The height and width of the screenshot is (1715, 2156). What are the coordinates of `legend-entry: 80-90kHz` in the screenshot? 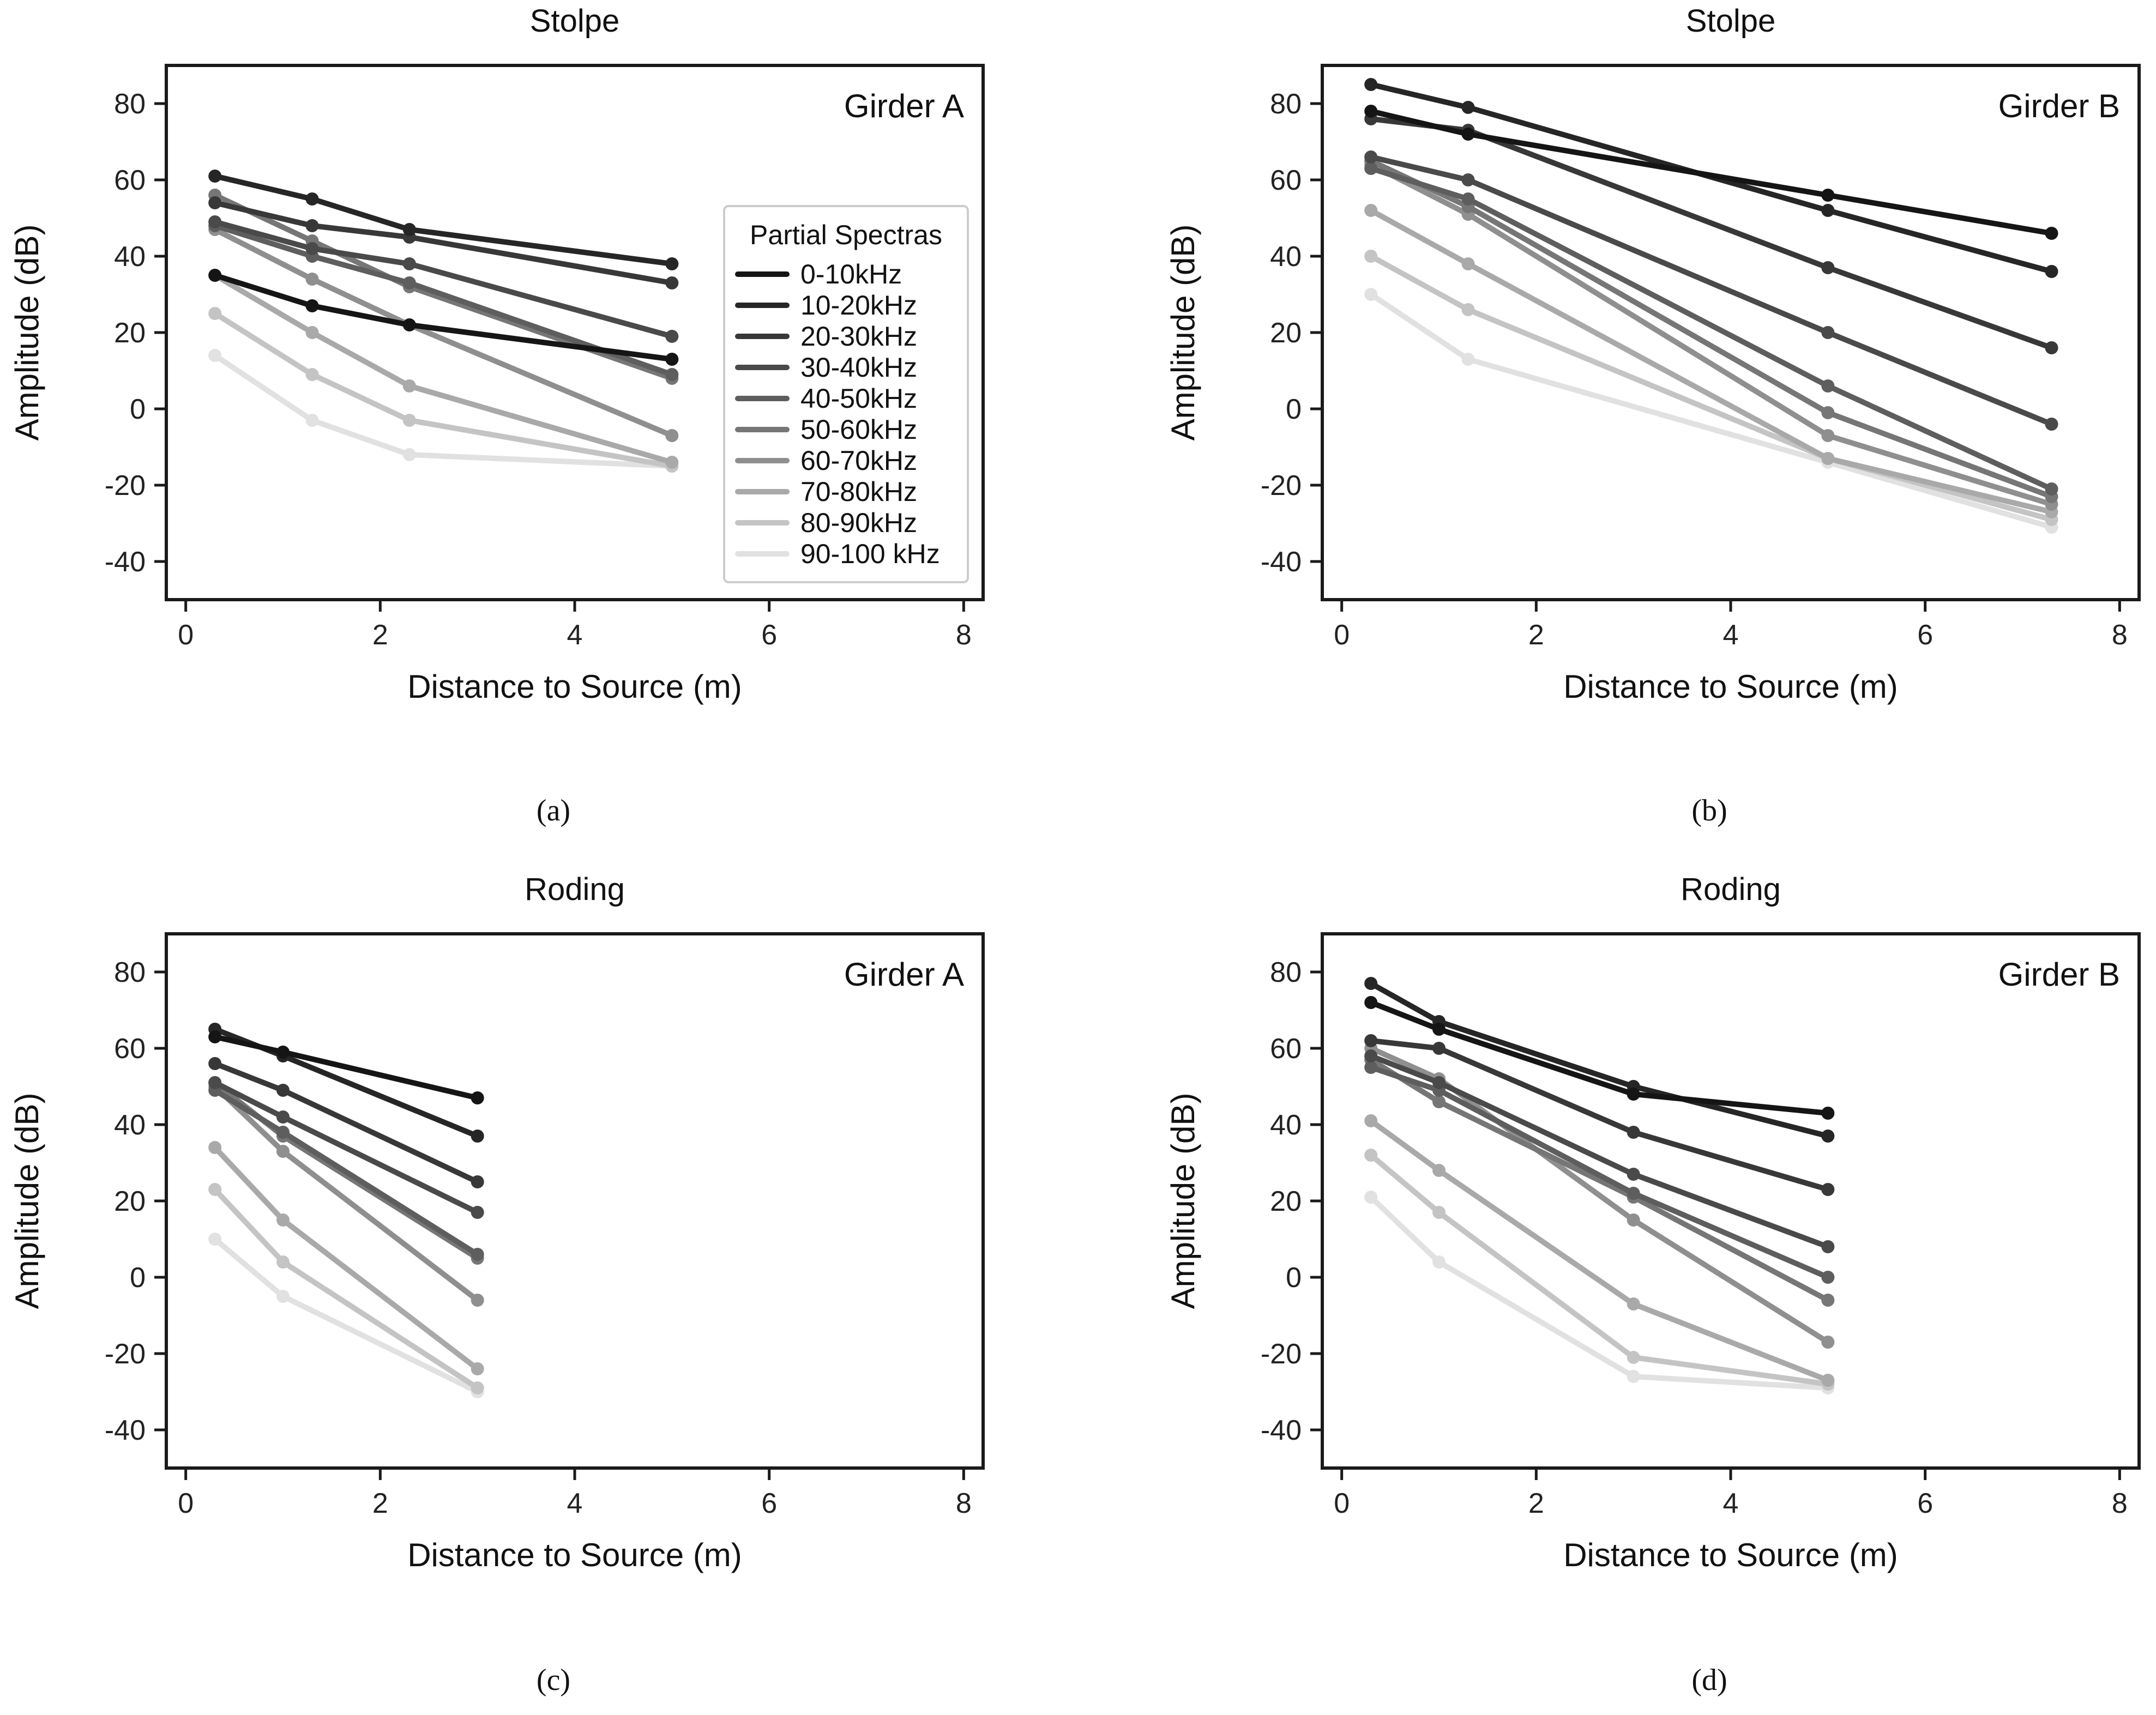 It's located at (858, 523).